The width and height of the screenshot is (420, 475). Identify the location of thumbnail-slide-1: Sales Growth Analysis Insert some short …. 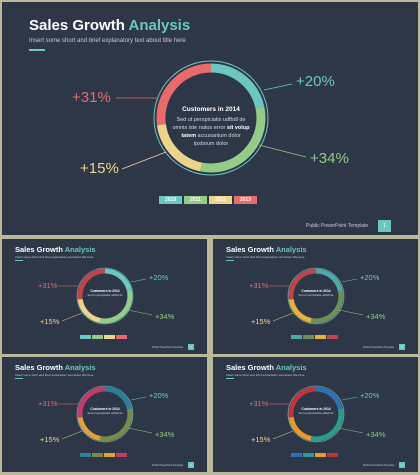
(104, 296).